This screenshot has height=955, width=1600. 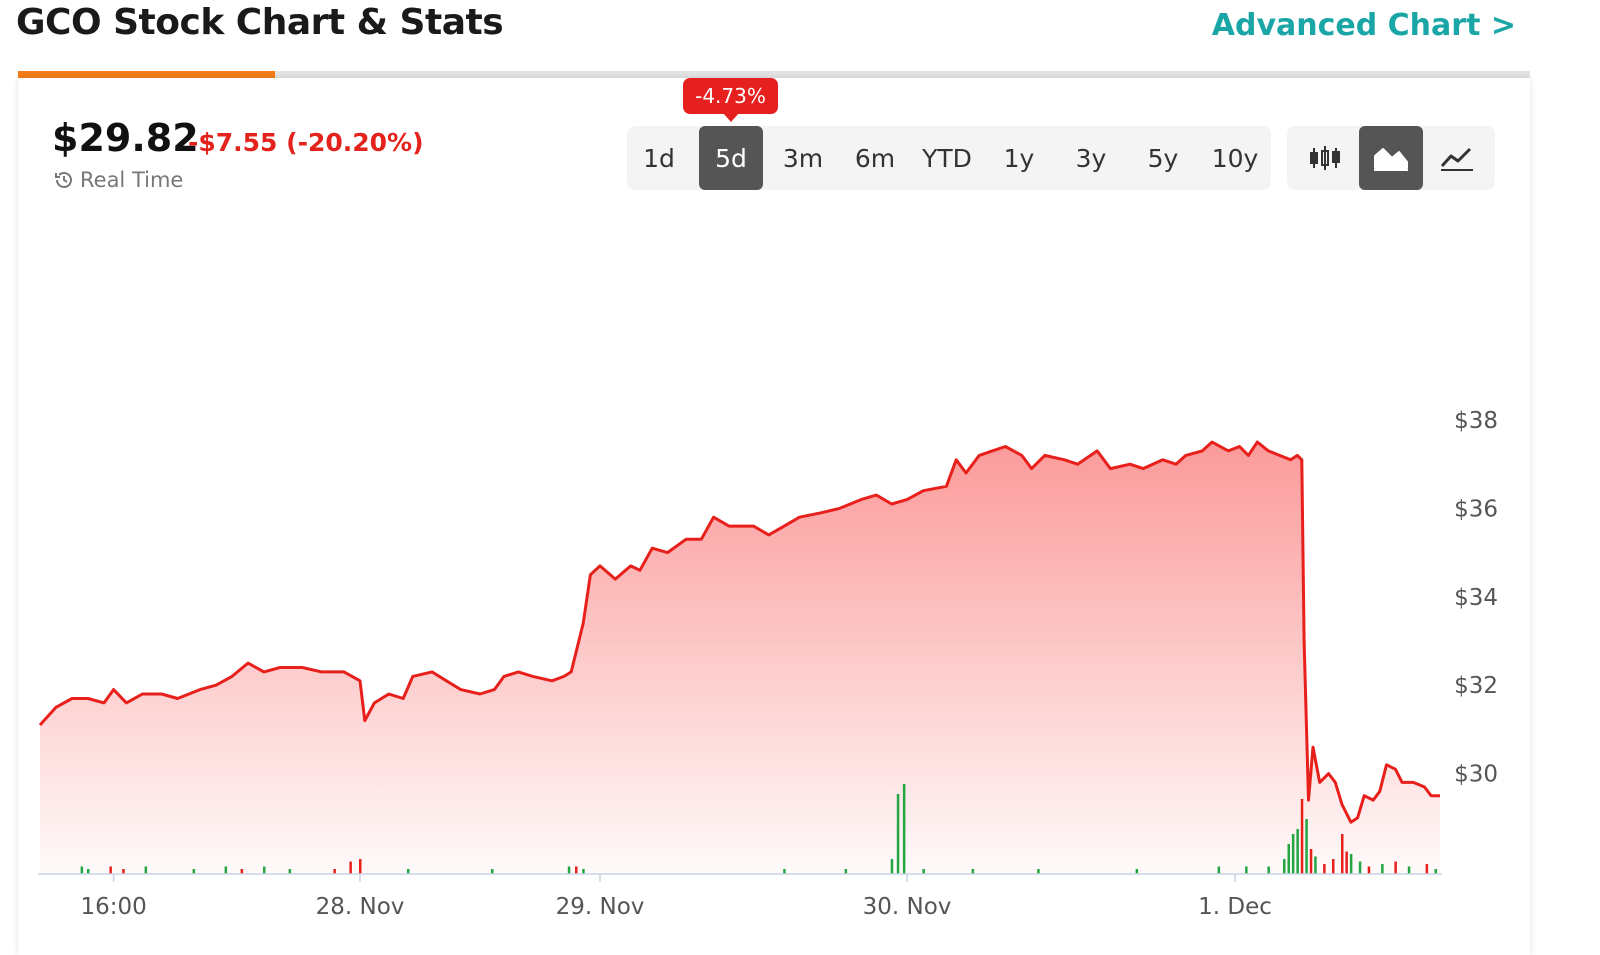 I want to click on time-range-selector: 1d 5d 3m 6m YTD 1y 3y 5y 10y, so click(x=949, y=158).